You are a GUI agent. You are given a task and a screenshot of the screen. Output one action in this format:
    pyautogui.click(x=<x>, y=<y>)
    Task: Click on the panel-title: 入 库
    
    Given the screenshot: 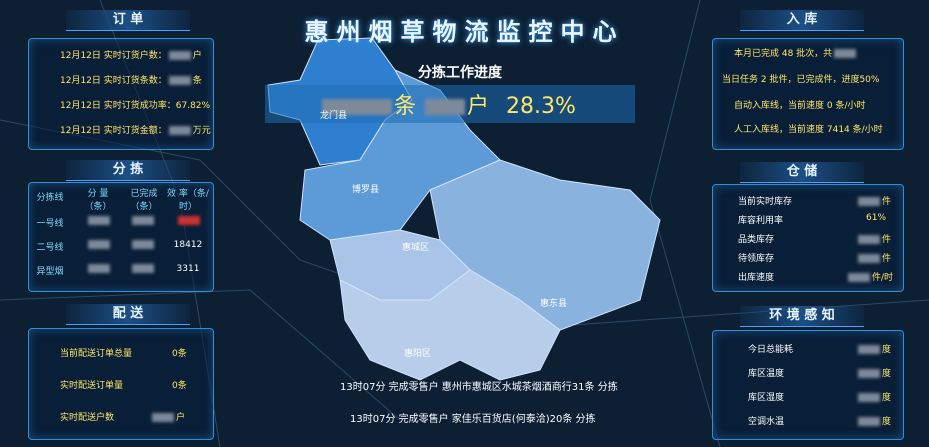 What is the action you would take?
    pyautogui.click(x=802, y=20)
    